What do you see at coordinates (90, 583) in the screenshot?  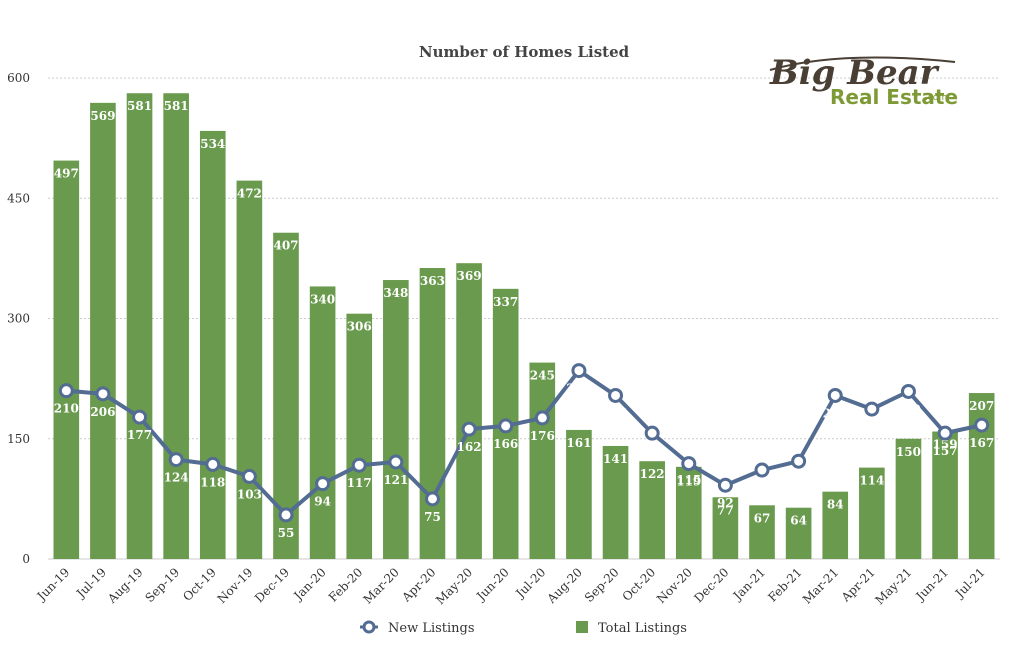 I see `x-tick-label-jul-19: Jul-19` at bounding box center [90, 583].